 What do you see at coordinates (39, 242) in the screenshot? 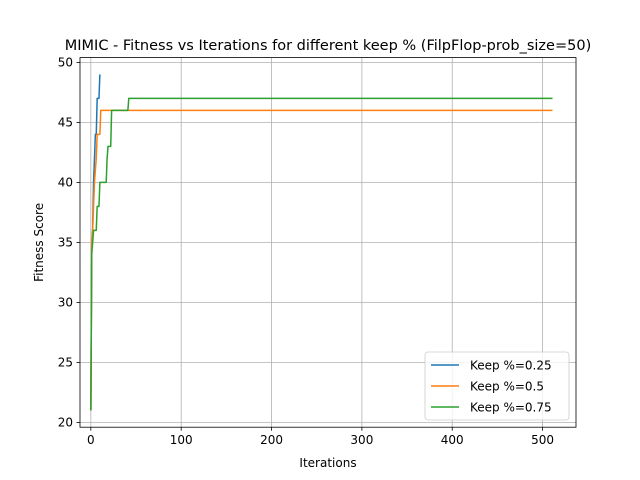
I see `y-axis-label: Fitness Score` at bounding box center [39, 242].